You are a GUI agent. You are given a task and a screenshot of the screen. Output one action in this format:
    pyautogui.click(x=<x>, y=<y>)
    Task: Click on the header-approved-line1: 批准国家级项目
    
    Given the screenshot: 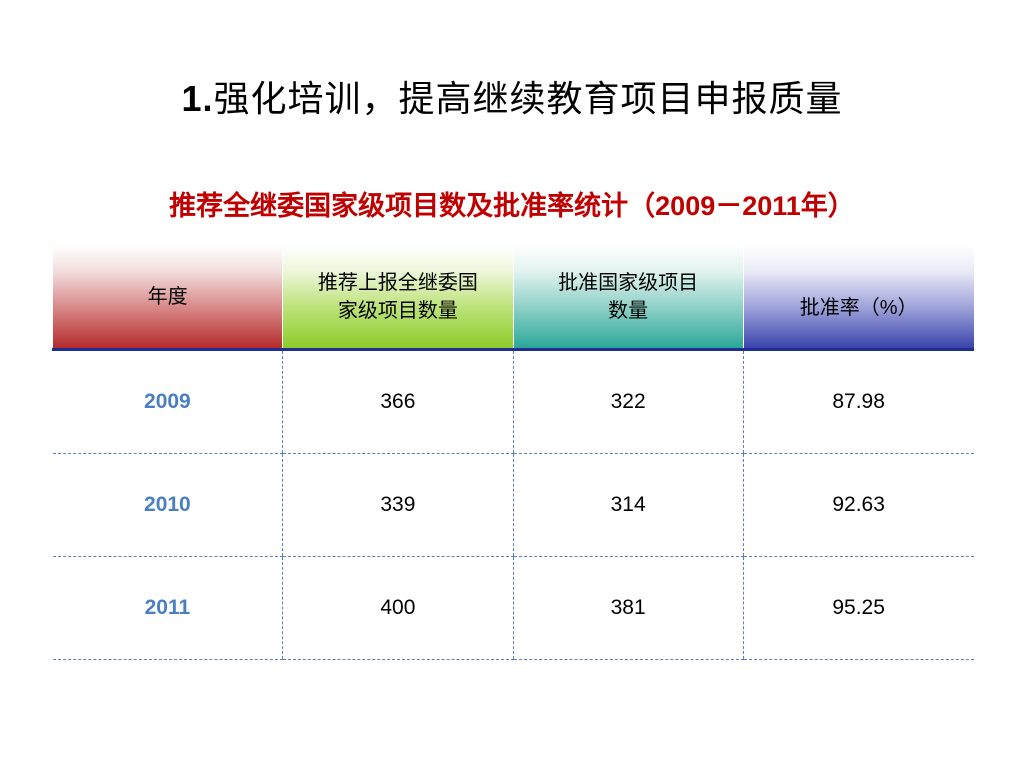 What is the action you would take?
    pyautogui.click(x=628, y=282)
    